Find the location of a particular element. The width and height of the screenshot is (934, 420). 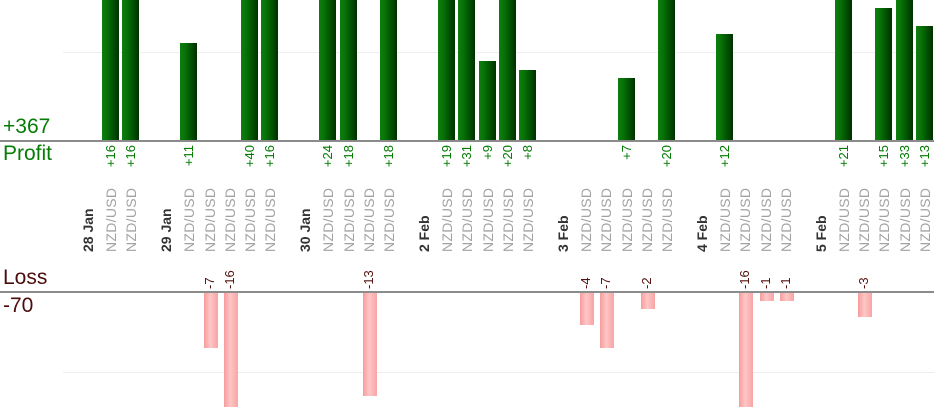

trade-value-label: +33 is located at coordinates (904, 156).